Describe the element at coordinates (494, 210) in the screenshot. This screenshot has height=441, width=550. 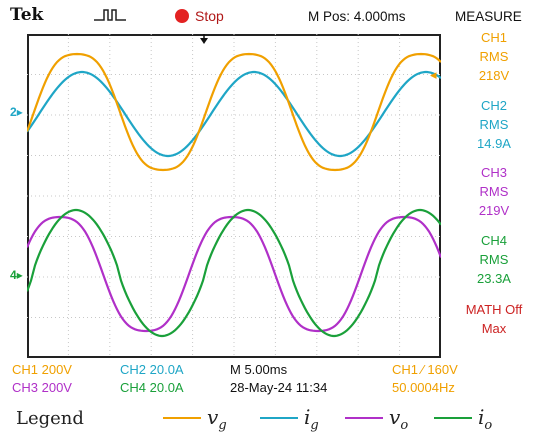
I see `measure-ch3-value: 219V` at that location.